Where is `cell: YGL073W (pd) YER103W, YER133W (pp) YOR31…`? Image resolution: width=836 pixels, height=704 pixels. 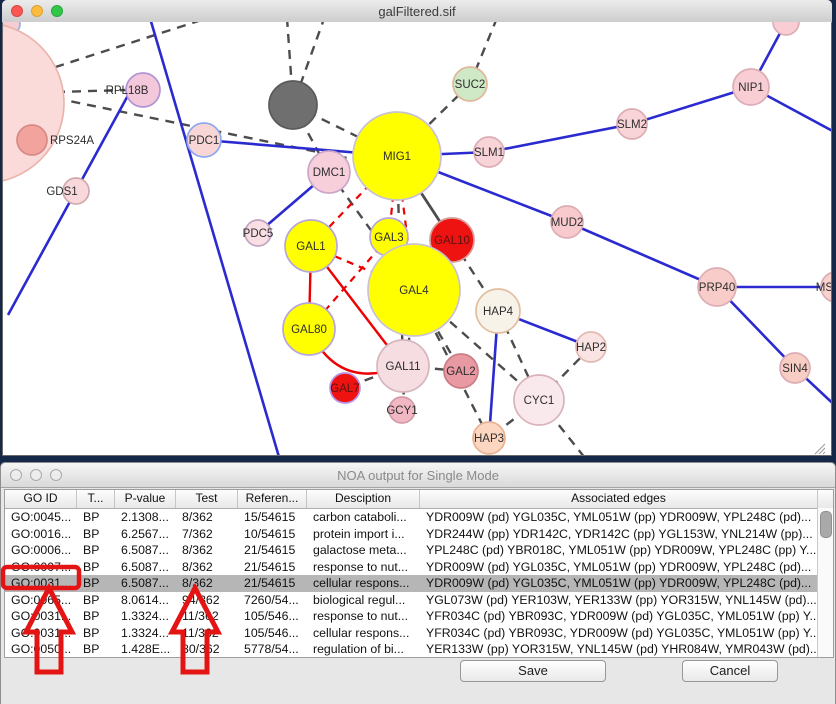
cell: YGL073W (pd) YER103W, YER133W (pp) YOR31… is located at coordinates (621, 599).